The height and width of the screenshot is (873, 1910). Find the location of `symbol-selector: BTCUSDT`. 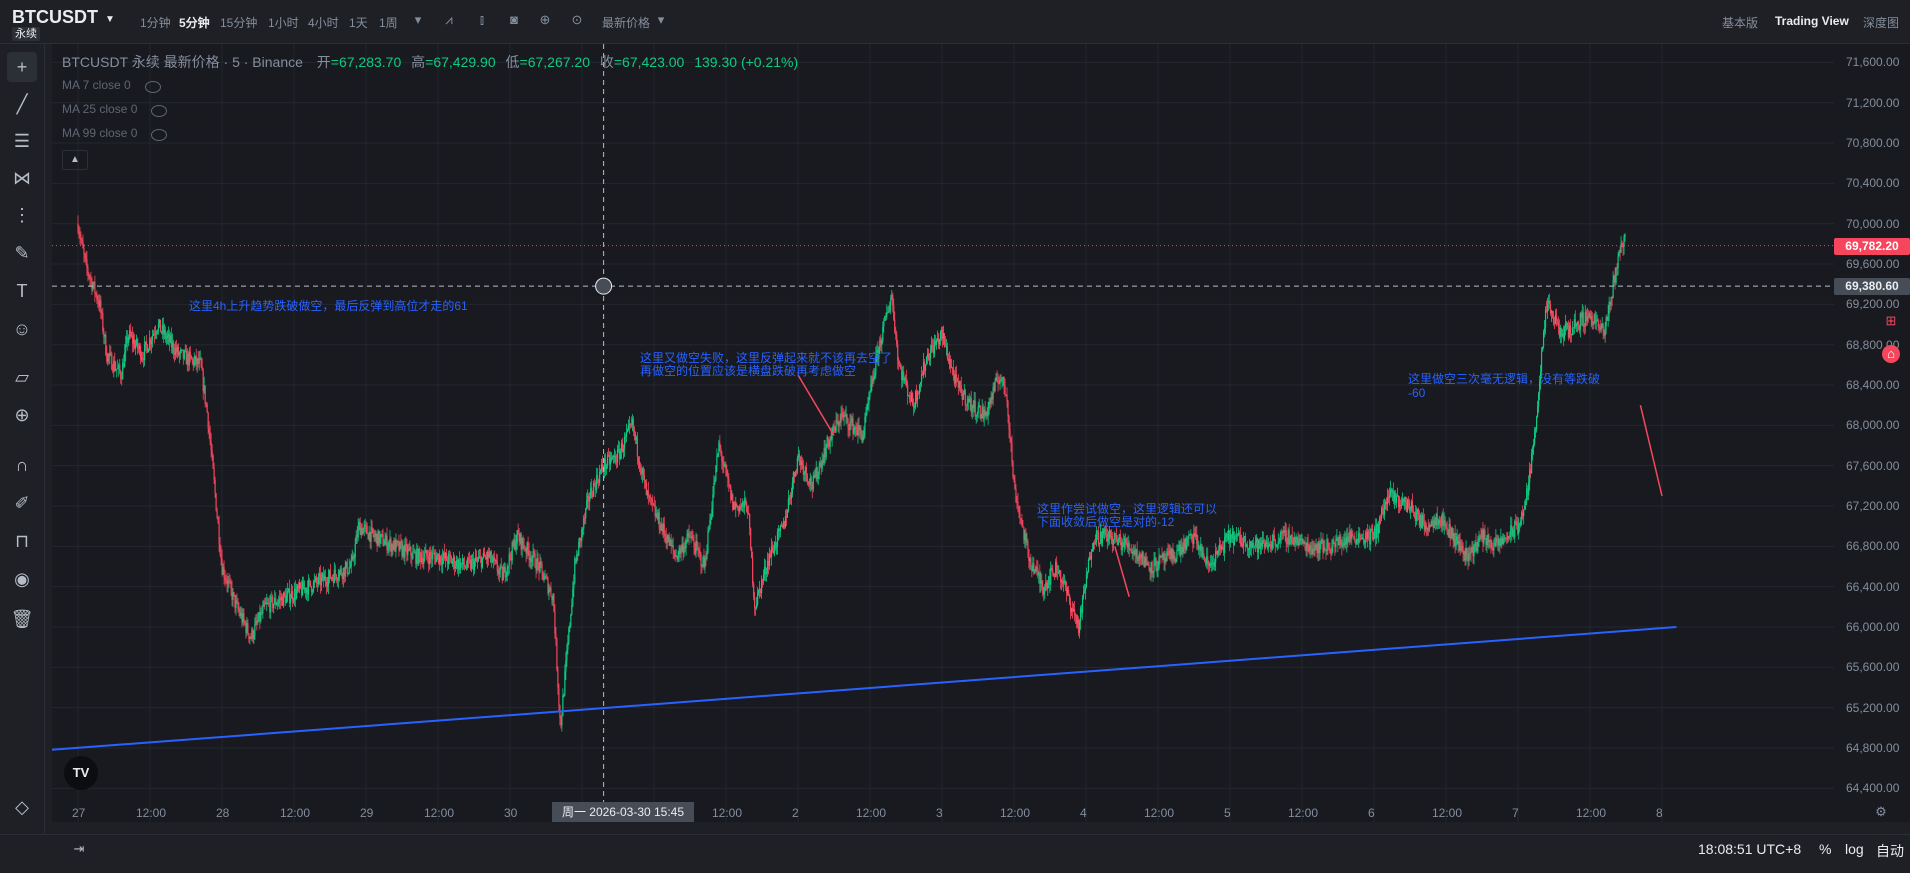

symbol-selector: BTCUSDT is located at coordinates (55, 17).